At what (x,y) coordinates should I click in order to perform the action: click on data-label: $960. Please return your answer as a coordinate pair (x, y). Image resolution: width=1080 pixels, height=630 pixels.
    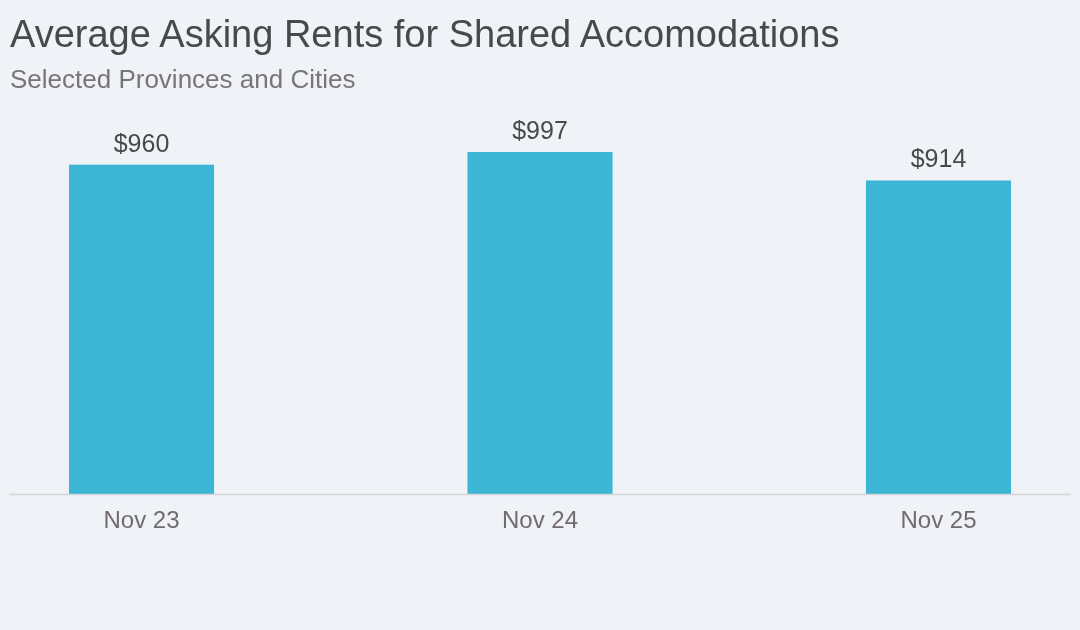
    Looking at the image, I should click on (141, 142).